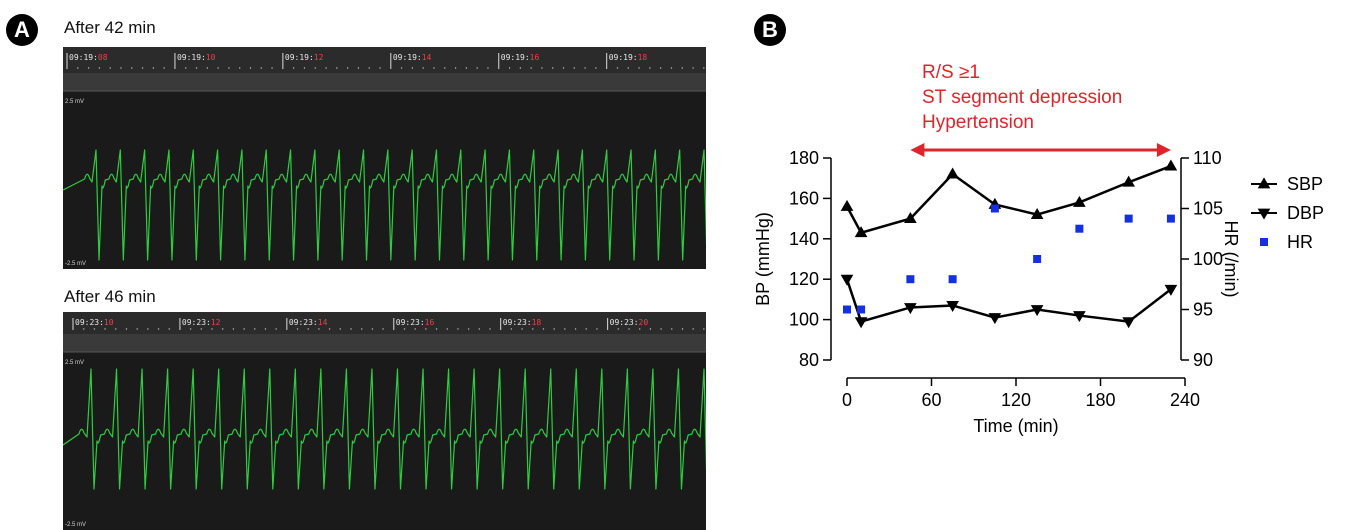 This screenshot has width=1355, height=530. What do you see at coordinates (1203, 310) in the screenshot?
I see `y2-tick-label: 95` at bounding box center [1203, 310].